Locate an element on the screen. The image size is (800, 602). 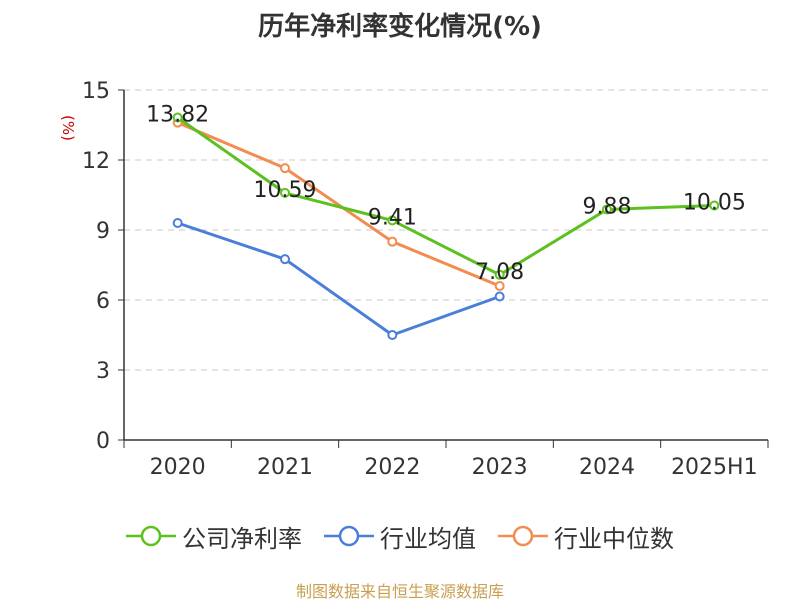
x-tick-label: 2021 is located at coordinates (285, 467).